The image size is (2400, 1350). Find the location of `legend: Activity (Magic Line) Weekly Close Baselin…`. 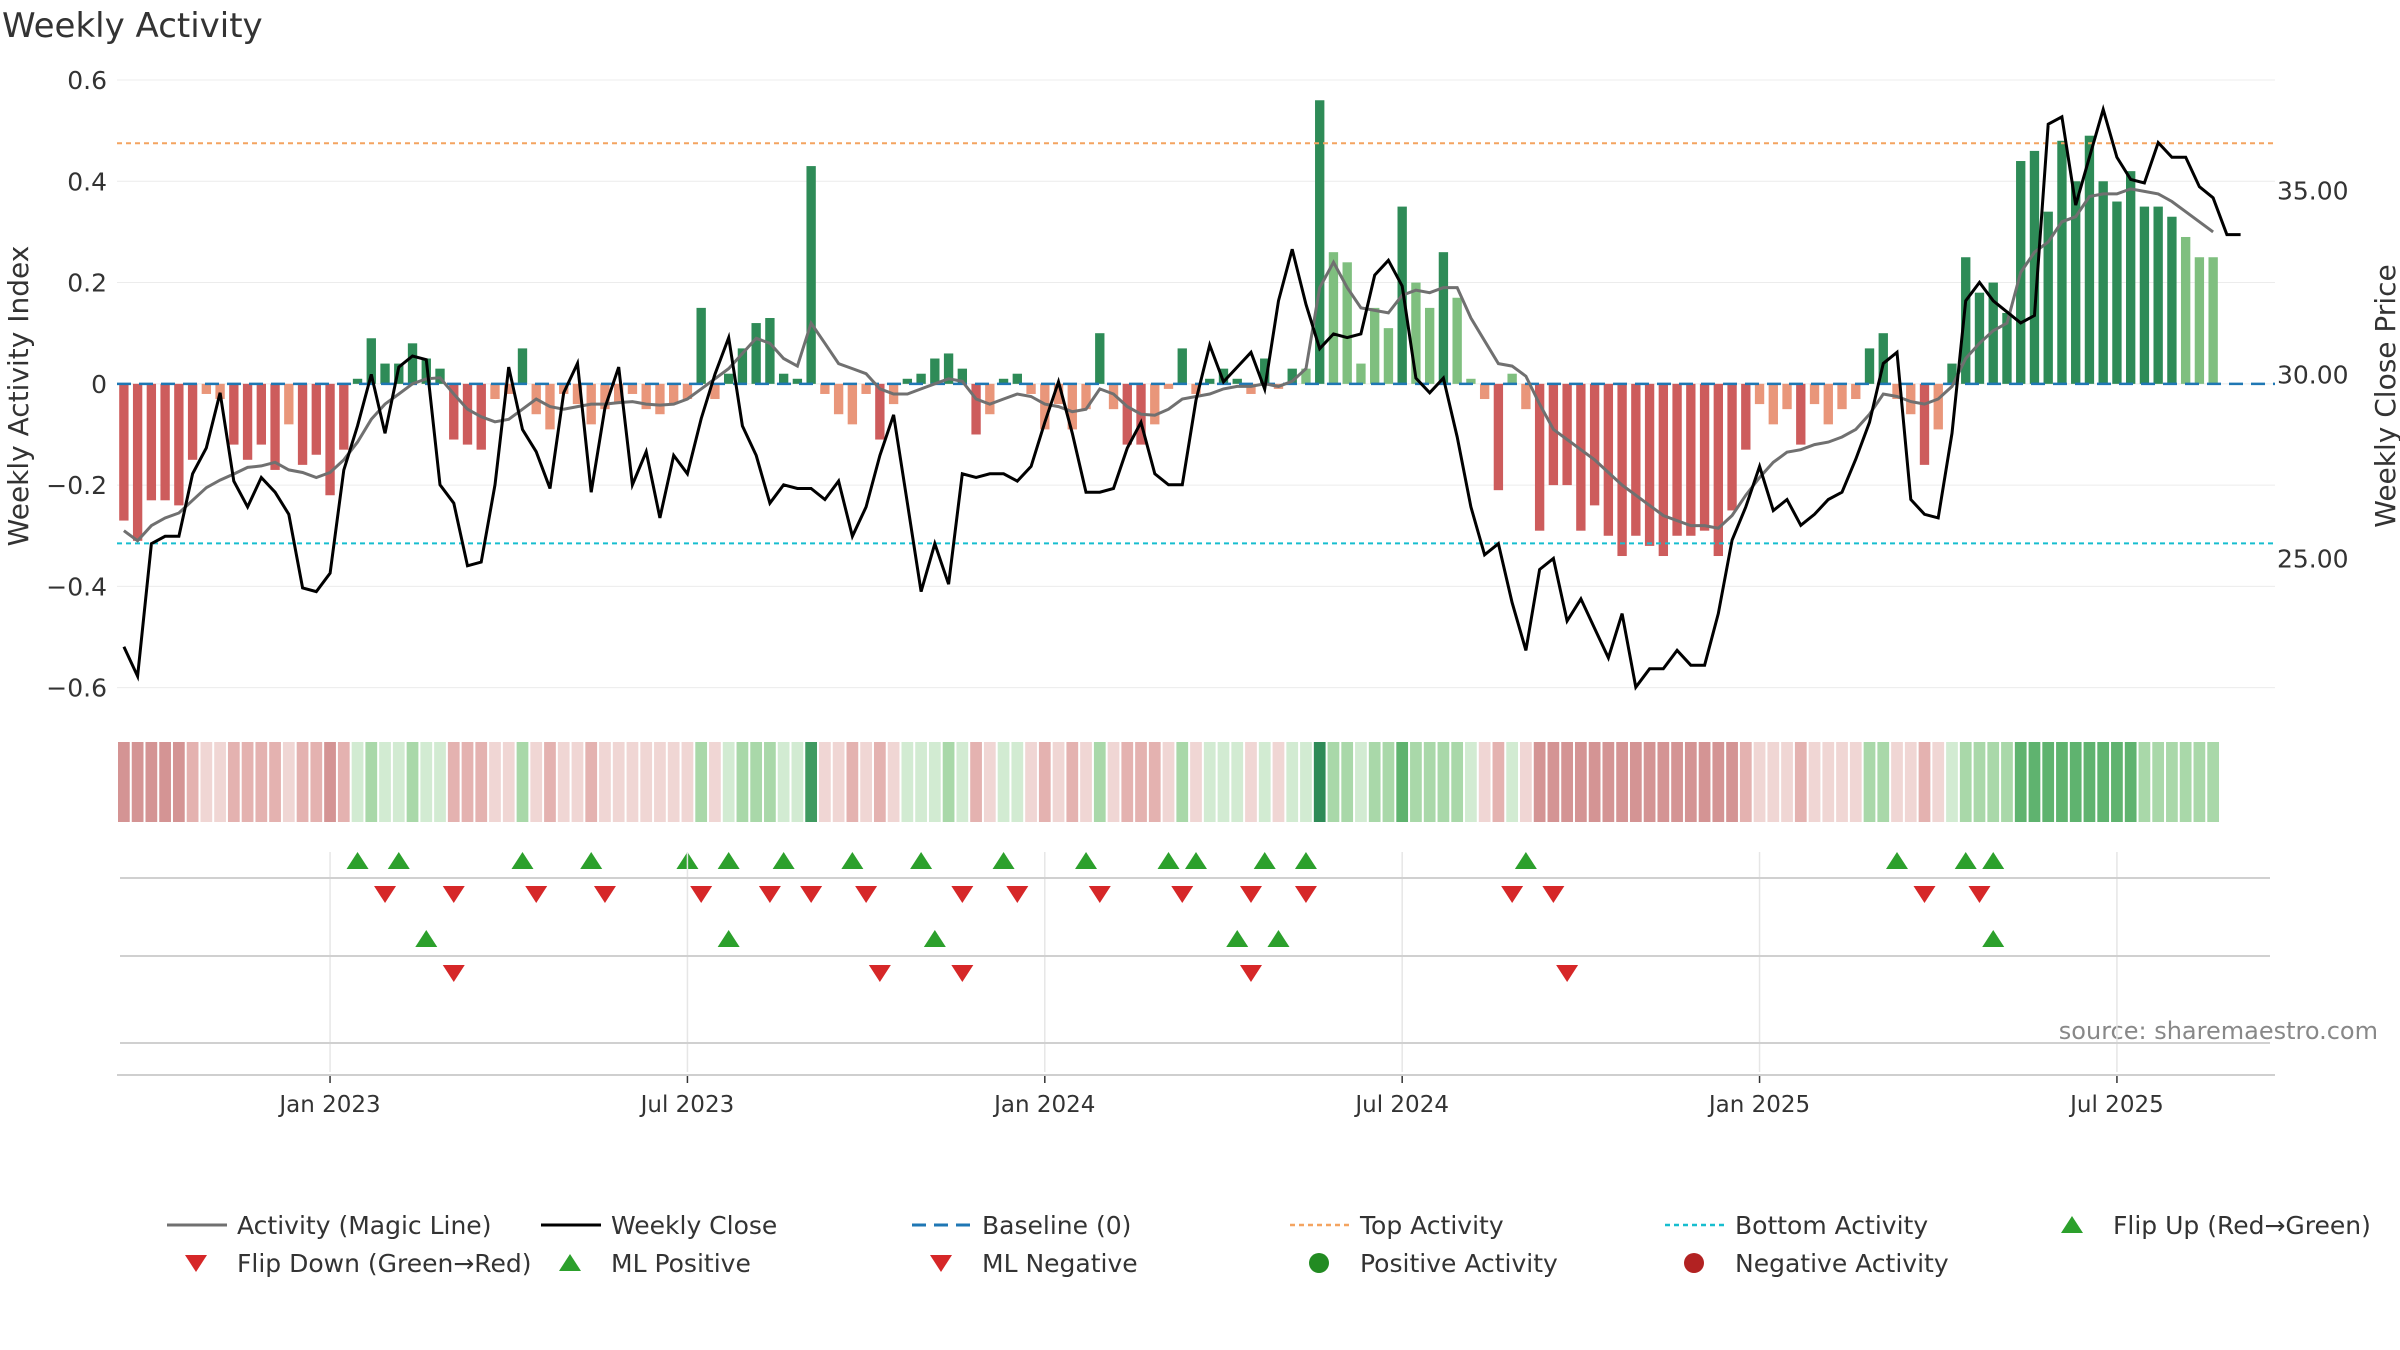

legend: Activity (Magic Line) Weekly Close Baselin… is located at coordinates (1269, 1244).